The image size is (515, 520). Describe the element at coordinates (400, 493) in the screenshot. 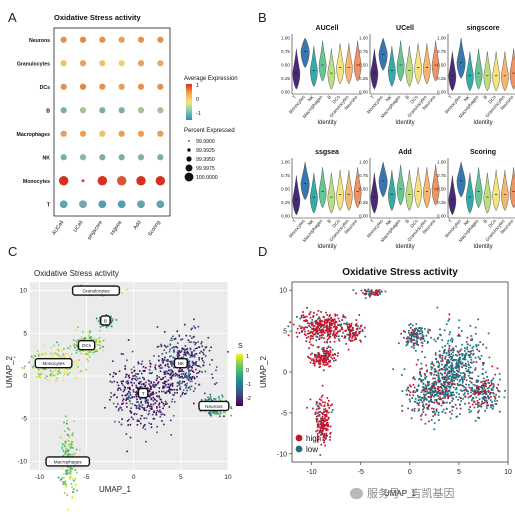

I see `umap-d-x-label: UMAP_1` at that location.